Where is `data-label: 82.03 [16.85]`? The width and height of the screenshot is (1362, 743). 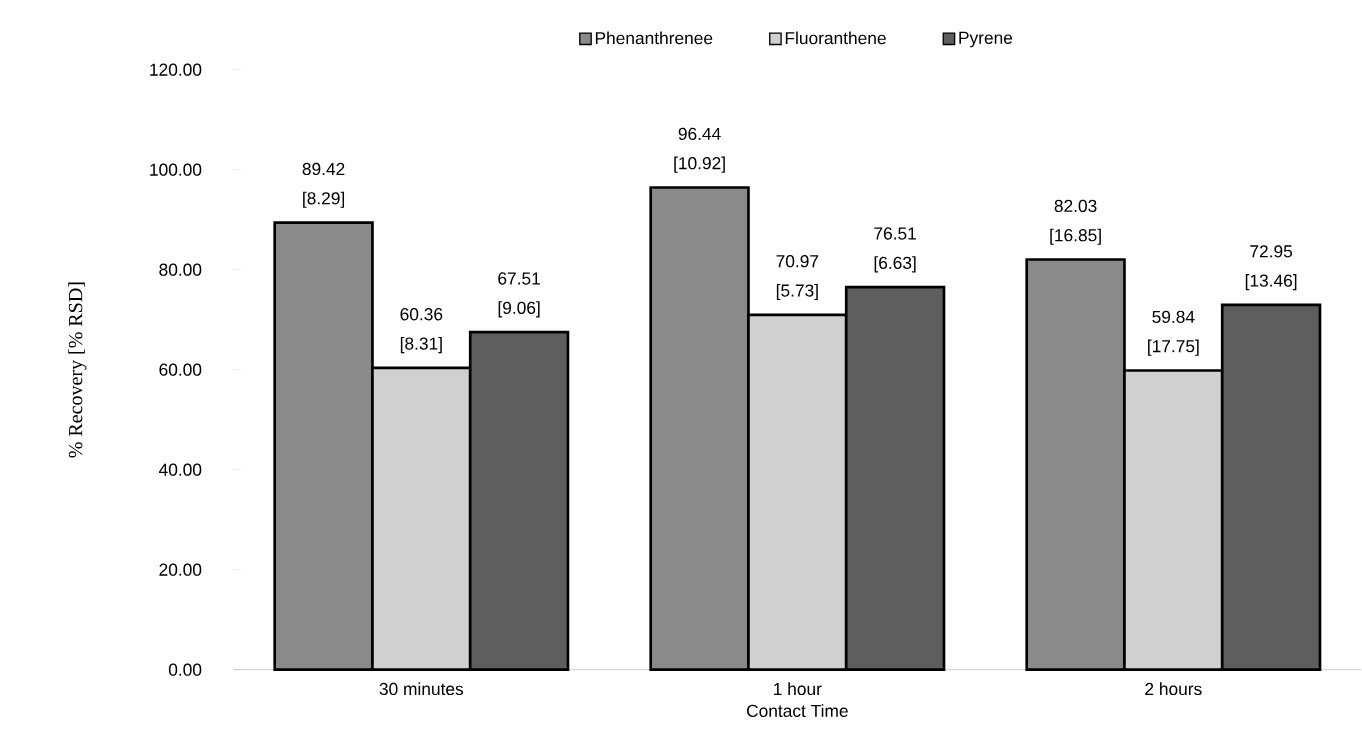
data-label: 82.03 [16.85] is located at coordinates (1075, 222).